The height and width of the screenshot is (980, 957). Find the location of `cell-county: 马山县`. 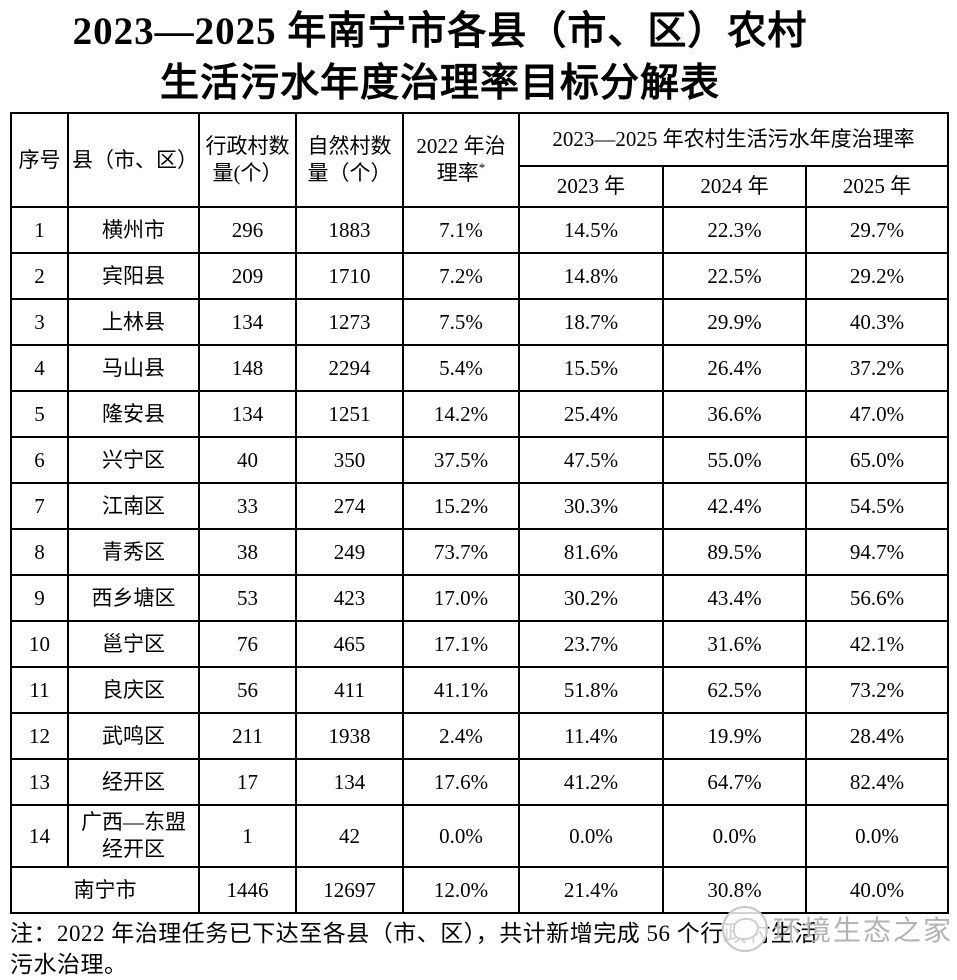

cell-county: 马山县 is located at coordinates (133, 368).